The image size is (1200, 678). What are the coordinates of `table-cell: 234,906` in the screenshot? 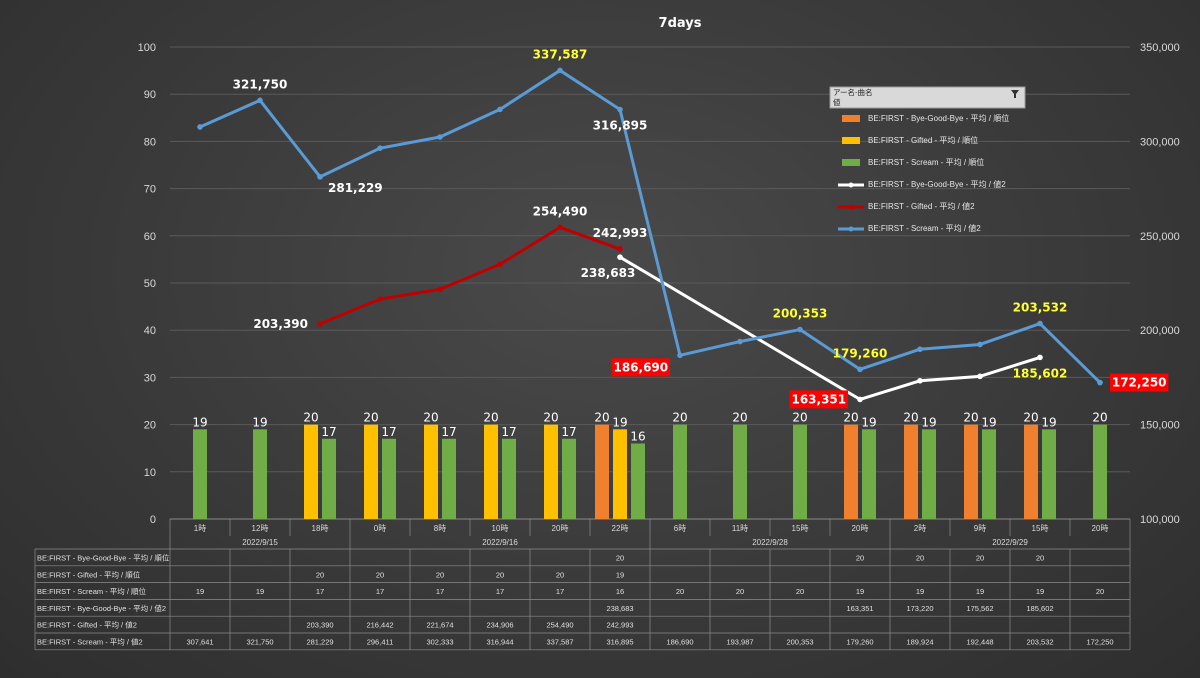 It's located at (499, 625).